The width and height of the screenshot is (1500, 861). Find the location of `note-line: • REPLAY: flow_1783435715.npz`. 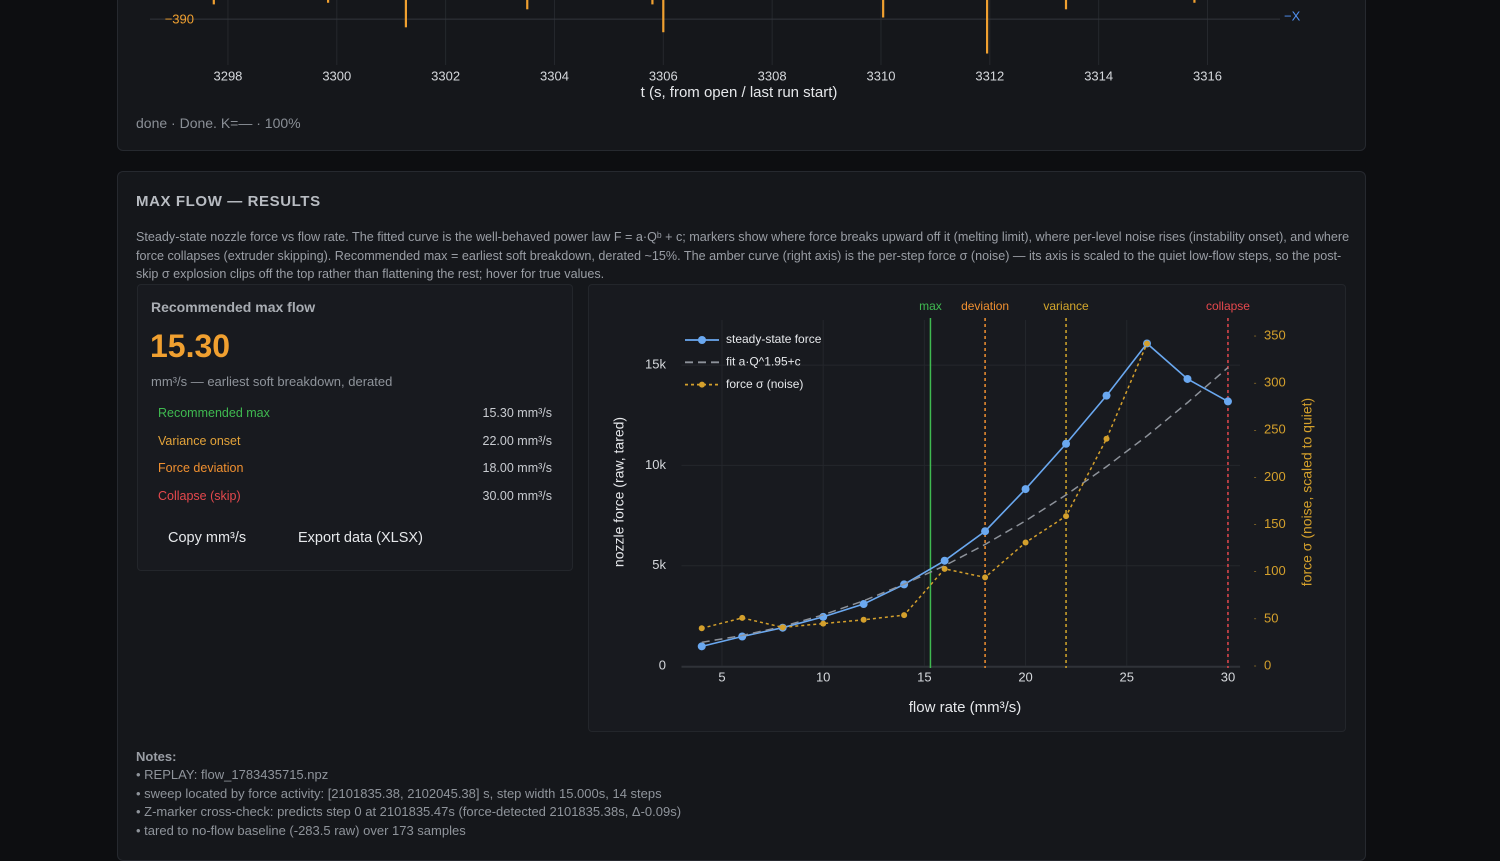

note-line: • REPLAY: flow_1783435715.npz is located at coordinates (232, 774).